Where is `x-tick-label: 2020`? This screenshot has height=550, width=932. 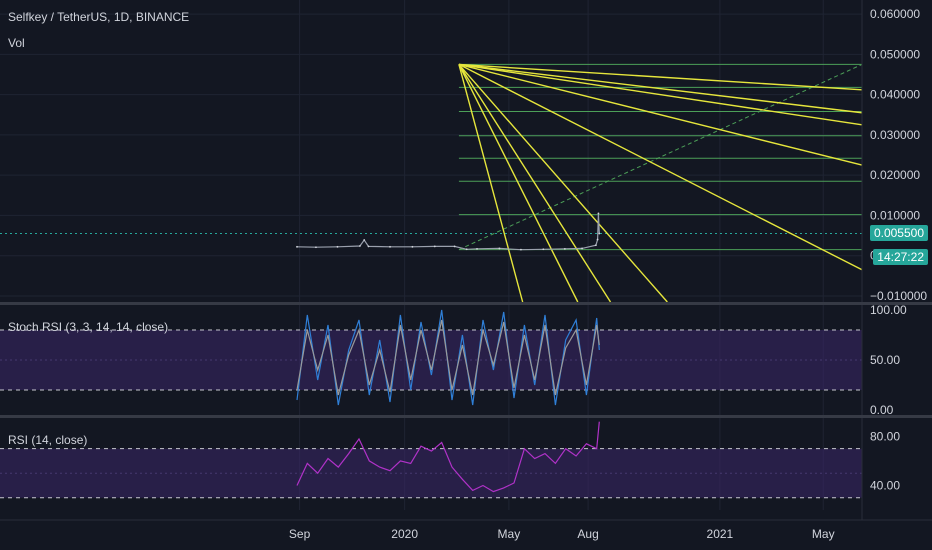
x-tick-label: 2020 is located at coordinates (404, 534).